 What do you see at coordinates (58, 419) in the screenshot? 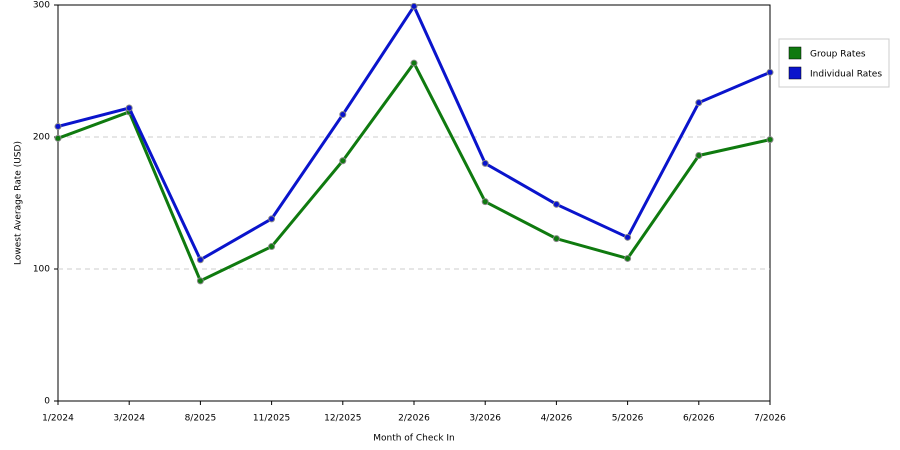
I see `x-tick-label: 1/2024` at bounding box center [58, 419].